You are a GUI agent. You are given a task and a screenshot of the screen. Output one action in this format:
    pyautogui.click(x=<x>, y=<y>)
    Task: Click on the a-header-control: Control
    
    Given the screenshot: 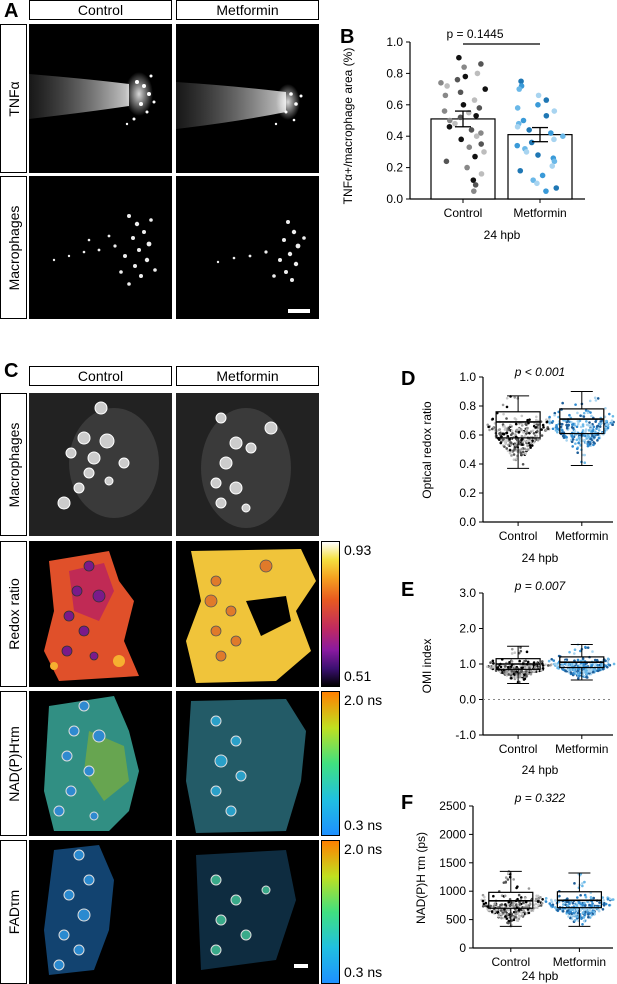 What is the action you would take?
    pyautogui.click(x=100, y=10)
    